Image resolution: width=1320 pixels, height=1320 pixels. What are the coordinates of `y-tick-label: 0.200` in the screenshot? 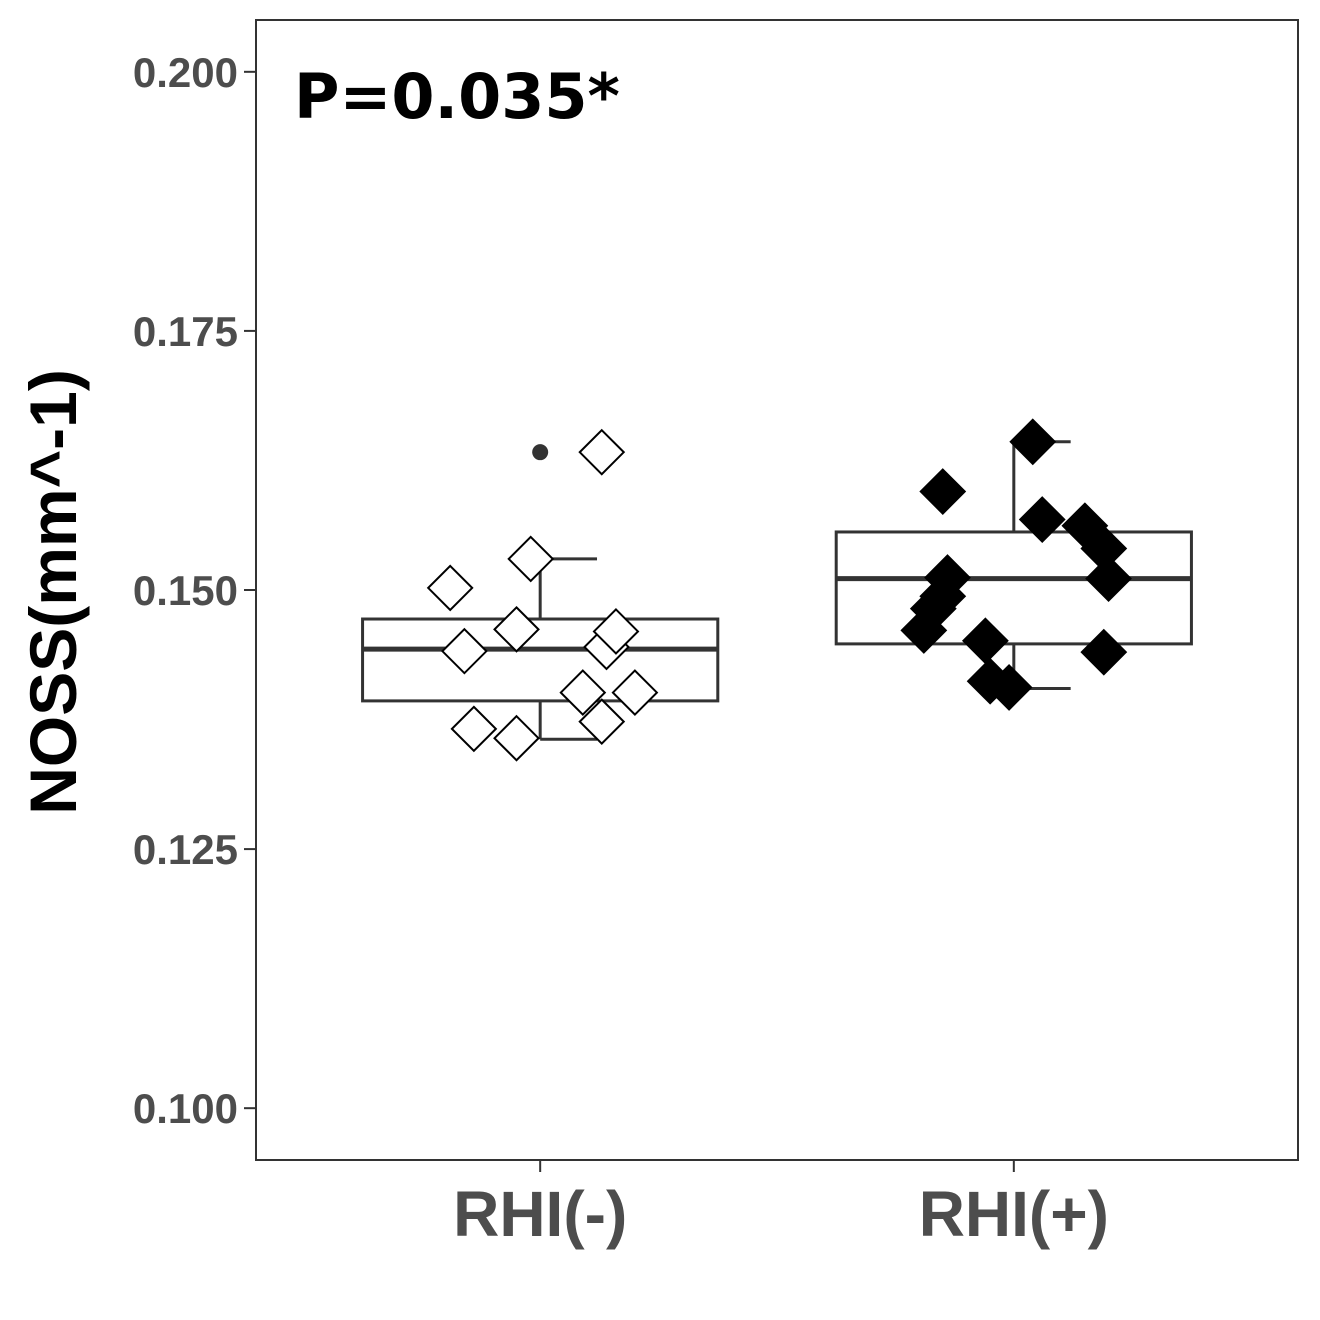 It's located at (185, 72).